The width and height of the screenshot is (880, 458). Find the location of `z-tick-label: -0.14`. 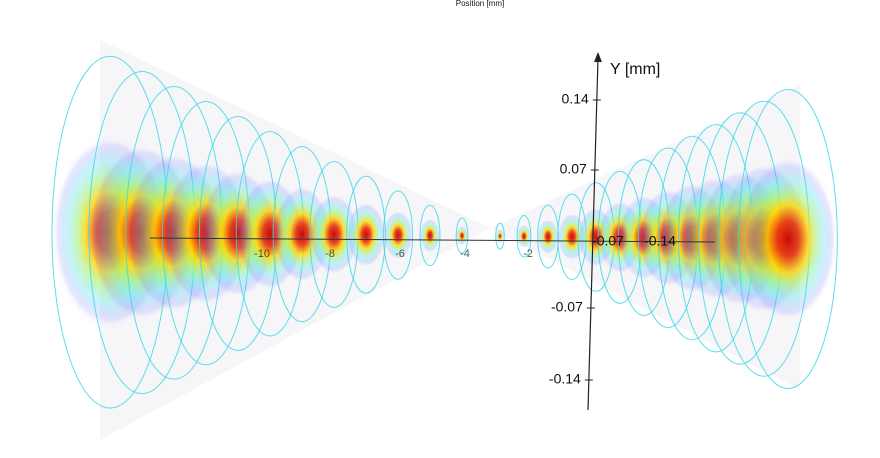

z-tick-label: -0.14 is located at coordinates (660, 241).